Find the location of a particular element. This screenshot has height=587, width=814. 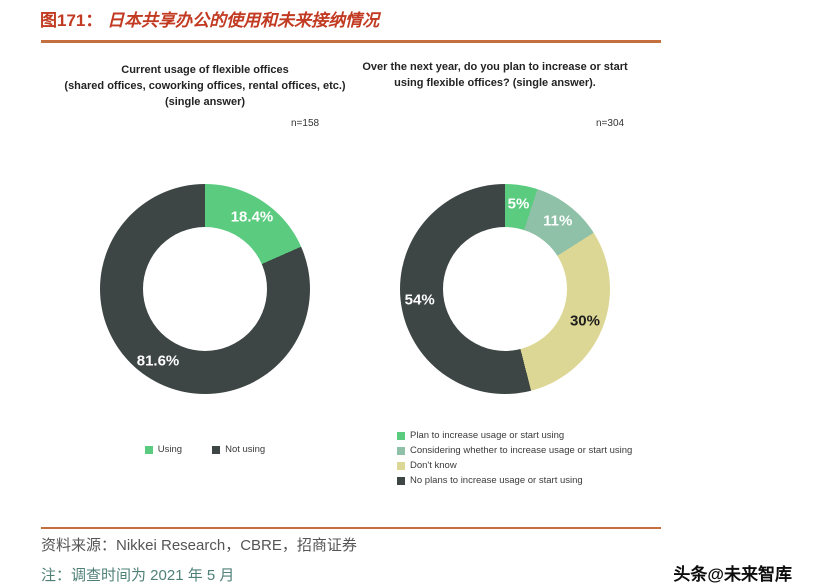

figure-header: 图171： 日本共享办公的使用和未来接纳情况 is located at coordinates (209, 18).